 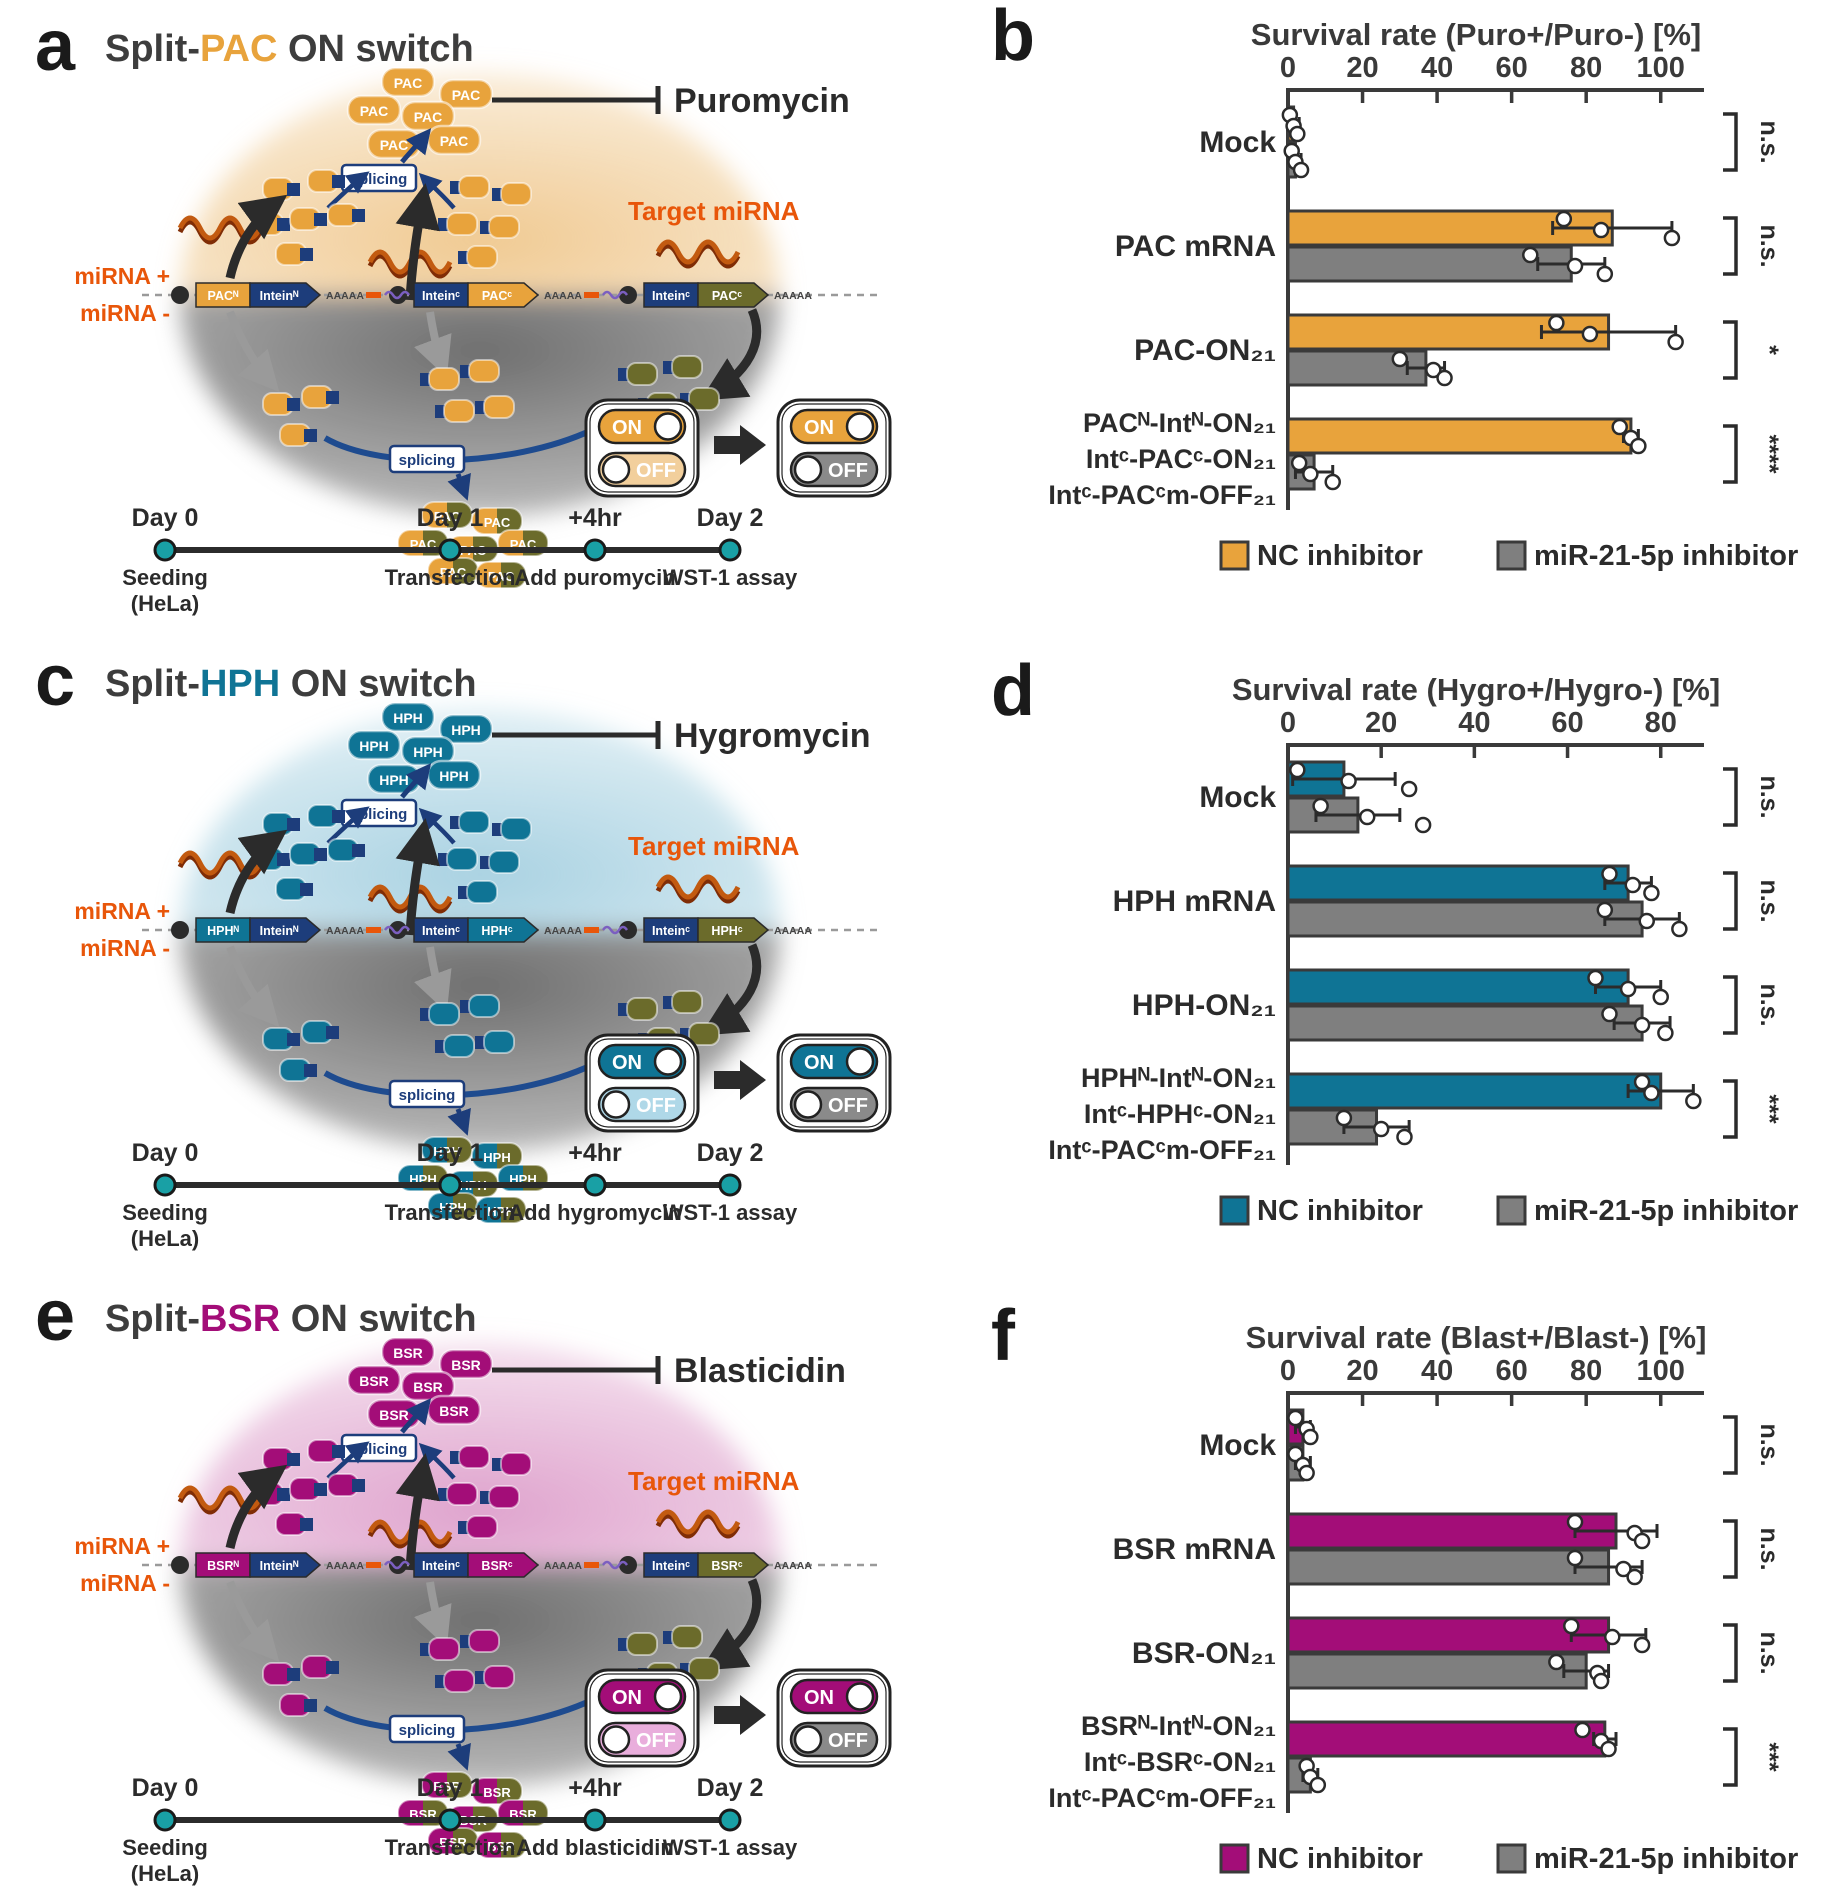 I want to click on category-label: PAC mRNA, so click(x=1195, y=246).